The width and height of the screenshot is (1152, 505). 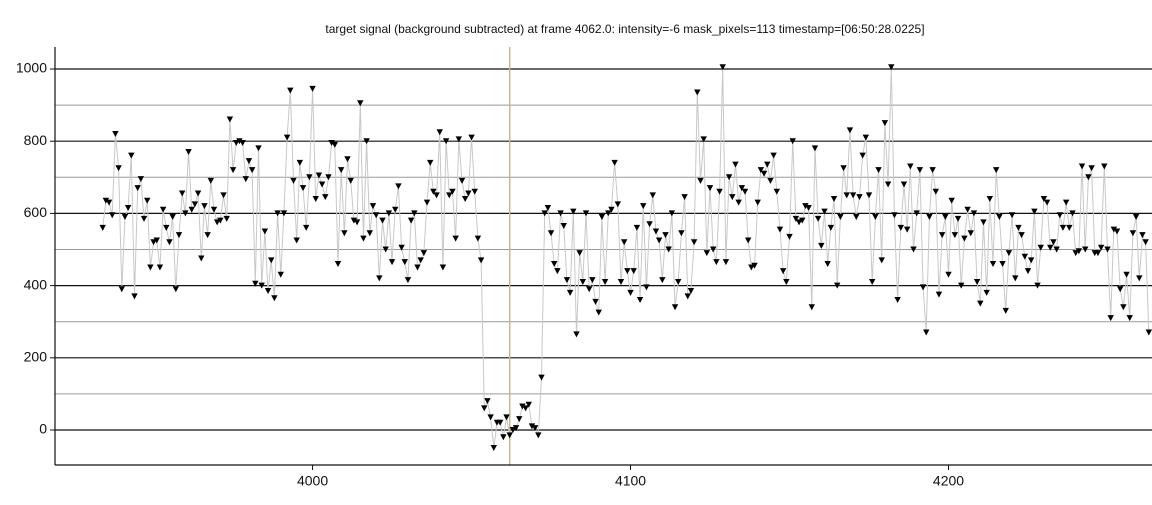 I want to click on x-tick-label: 4000, so click(x=312, y=481).